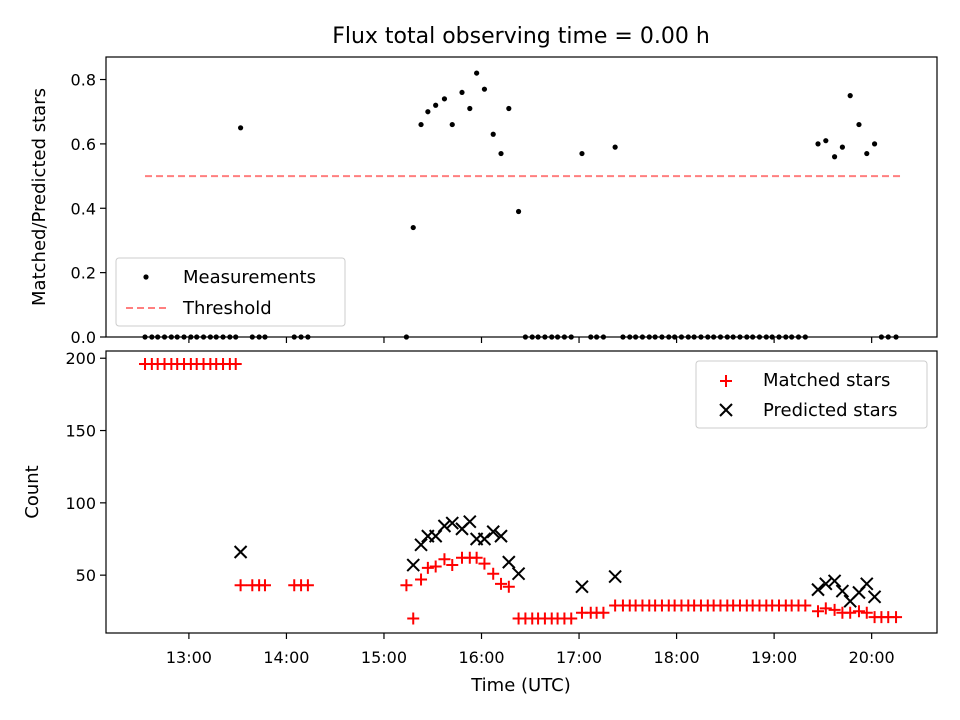  Describe the element at coordinates (86, 575) in the screenshot. I see `y-tick-label: 50` at that location.